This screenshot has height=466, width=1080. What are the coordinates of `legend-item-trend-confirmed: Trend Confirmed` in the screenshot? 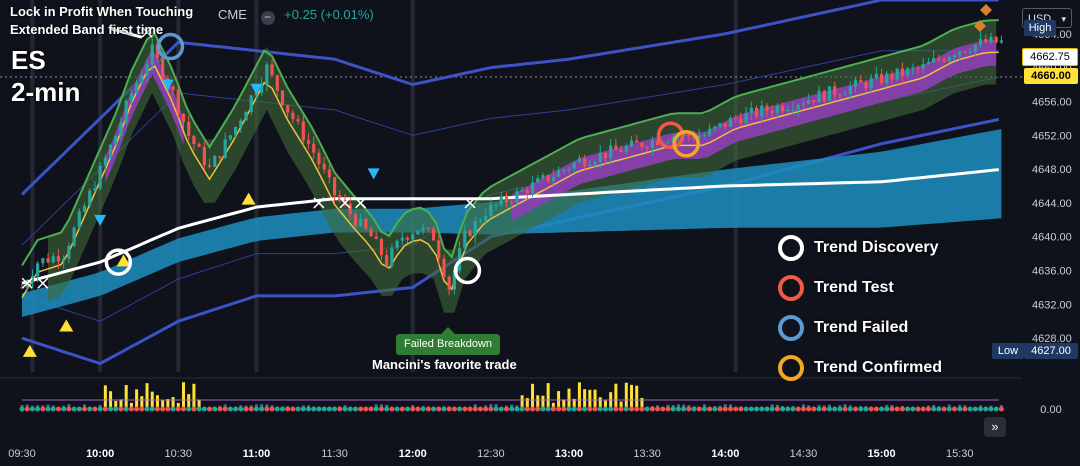 It's located at (860, 368).